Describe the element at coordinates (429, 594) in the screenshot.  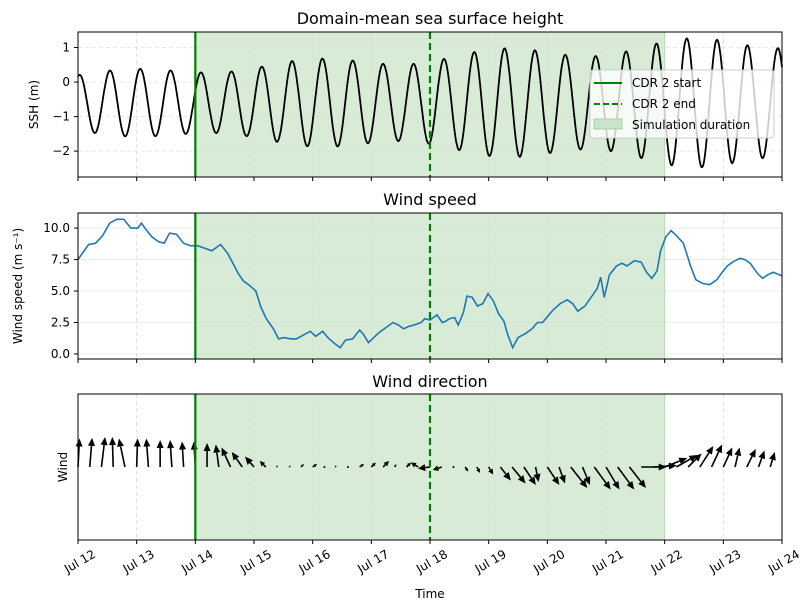
I see `time-x-label: Time` at that location.